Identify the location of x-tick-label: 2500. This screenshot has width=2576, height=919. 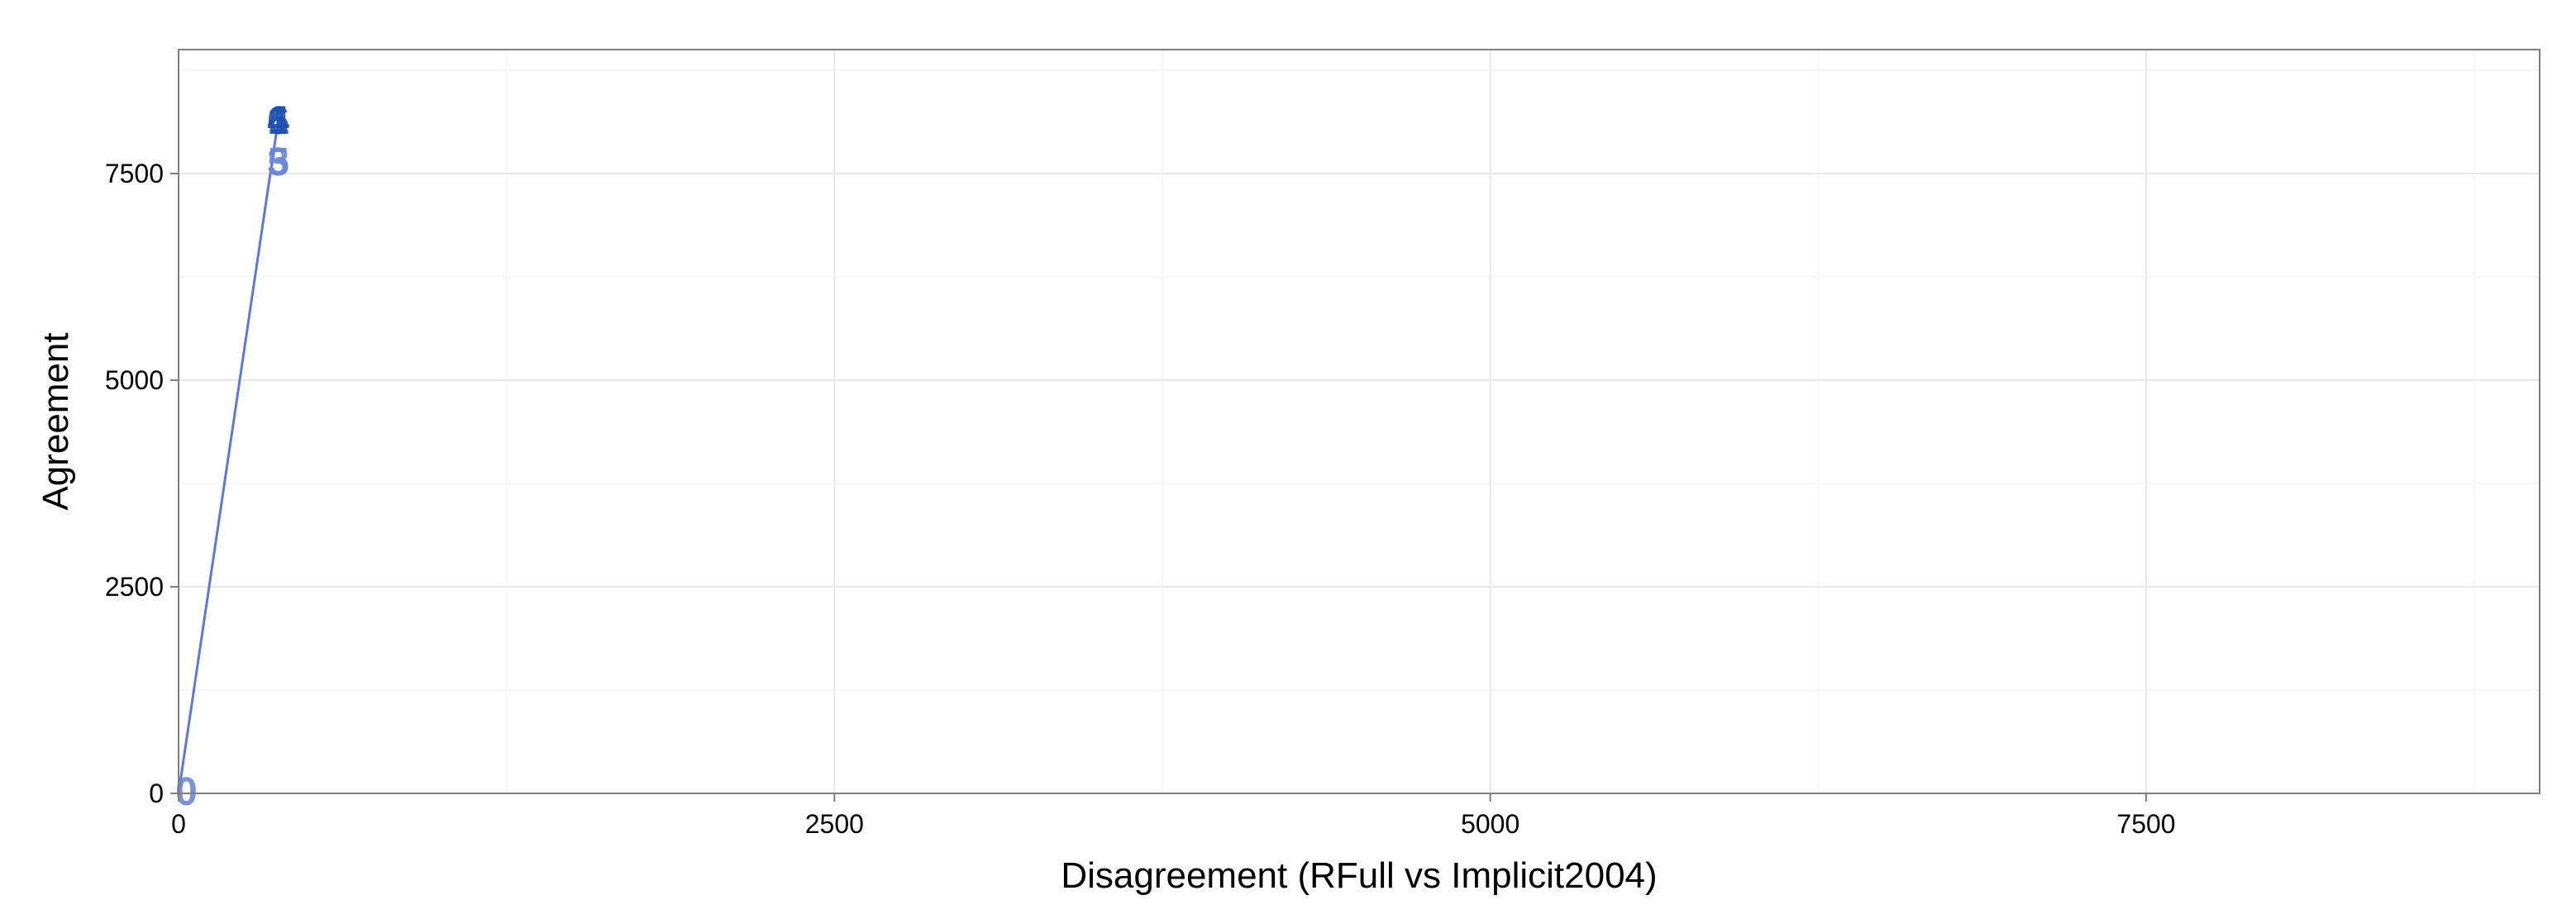
(834, 824).